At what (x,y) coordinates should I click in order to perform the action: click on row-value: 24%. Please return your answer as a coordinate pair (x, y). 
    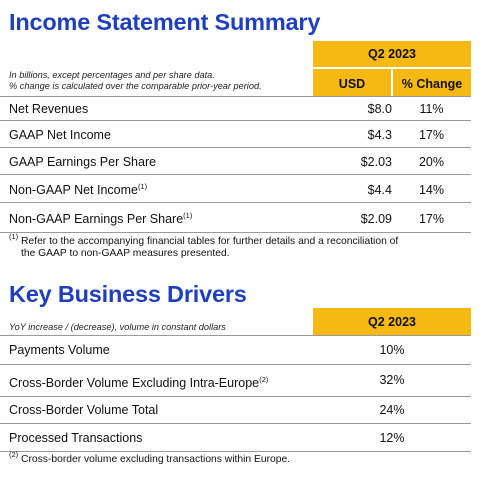
    Looking at the image, I should click on (392, 410).